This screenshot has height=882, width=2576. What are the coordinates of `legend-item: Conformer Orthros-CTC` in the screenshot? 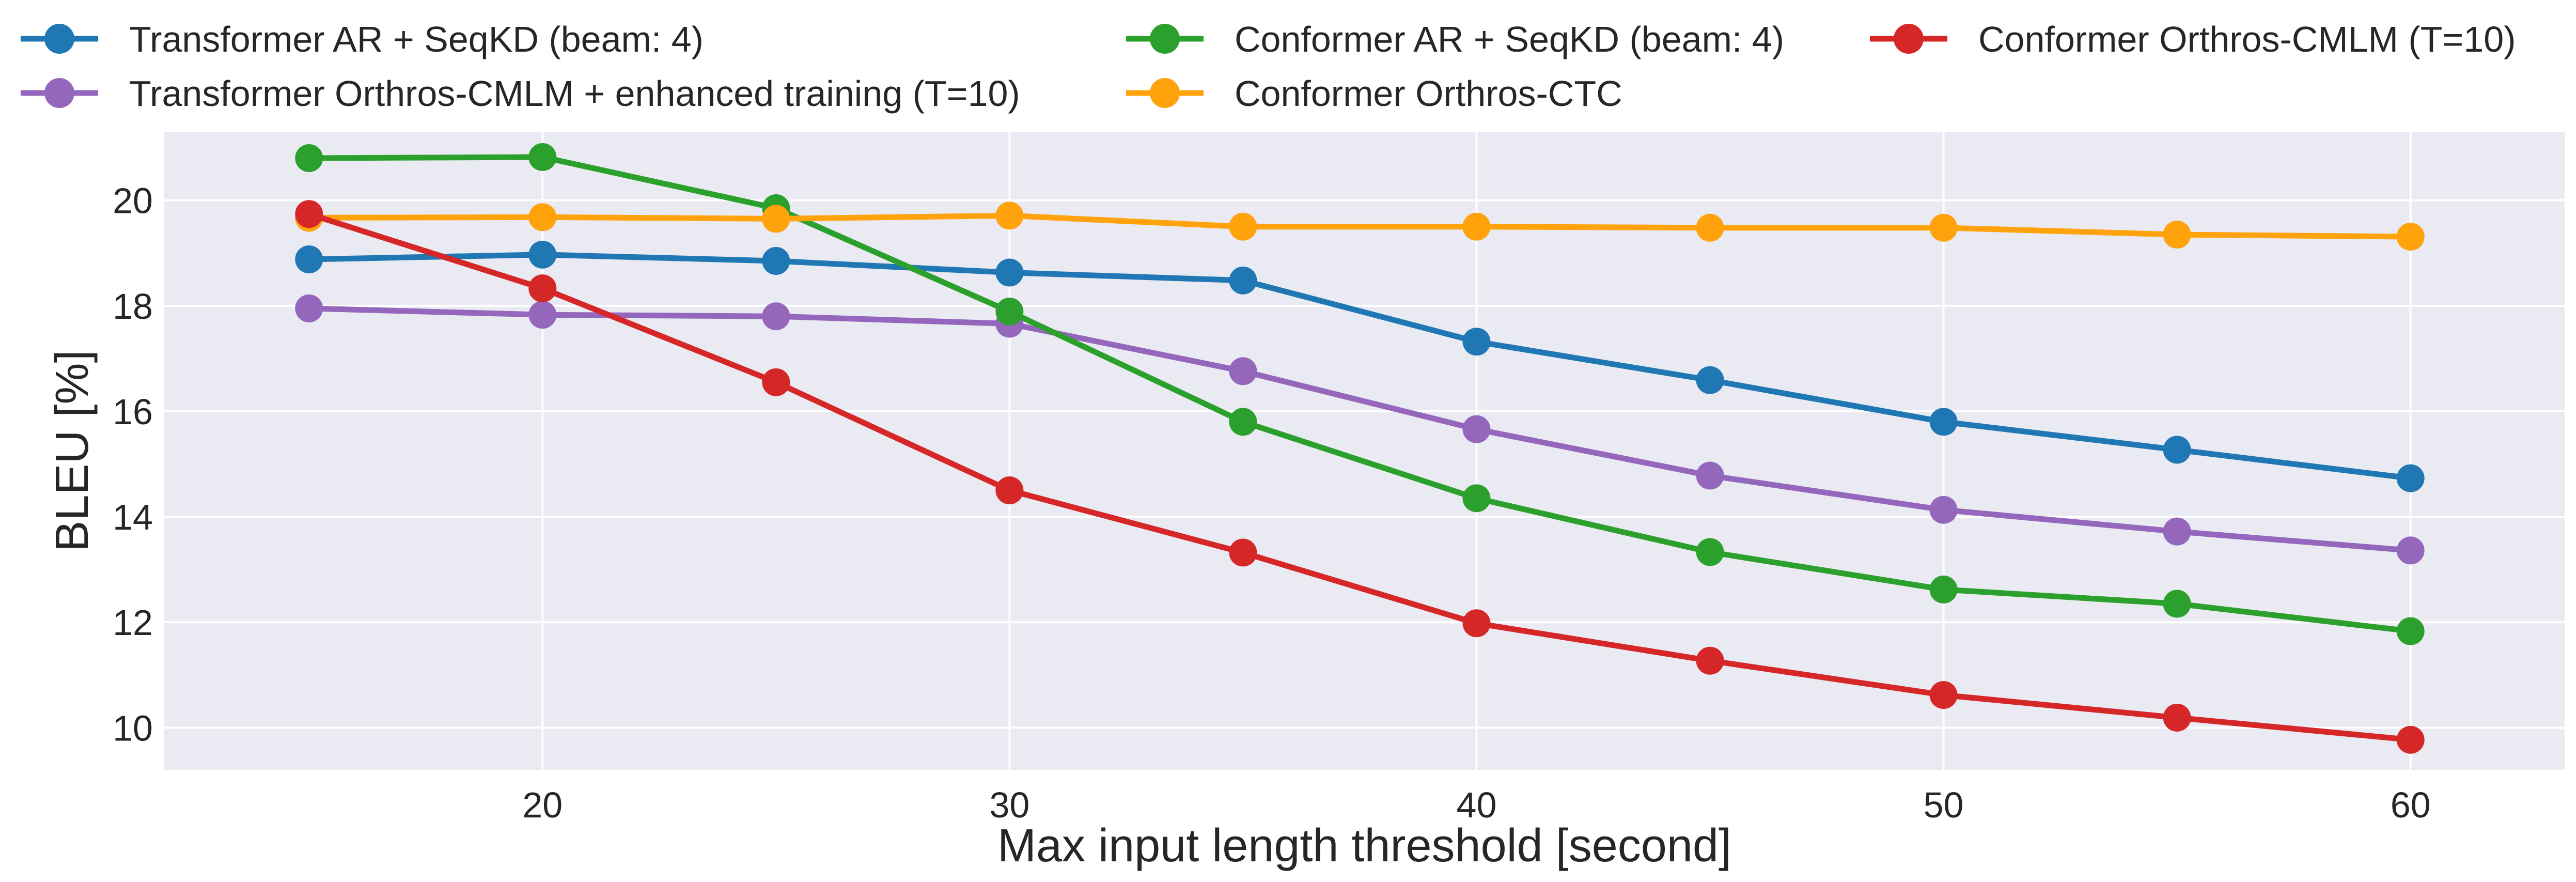 It's located at (1374, 94).